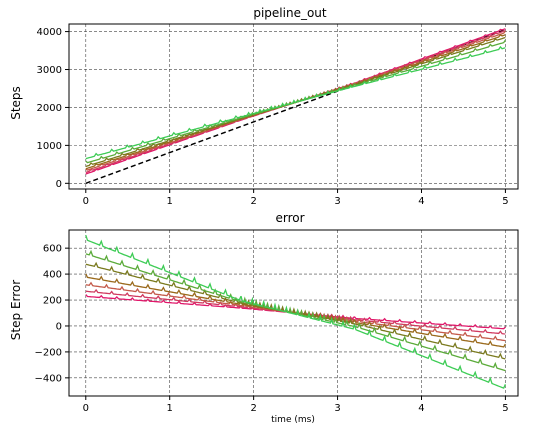 The height and width of the screenshot is (430, 549). I want to click on plot-title: error, so click(289, 218).